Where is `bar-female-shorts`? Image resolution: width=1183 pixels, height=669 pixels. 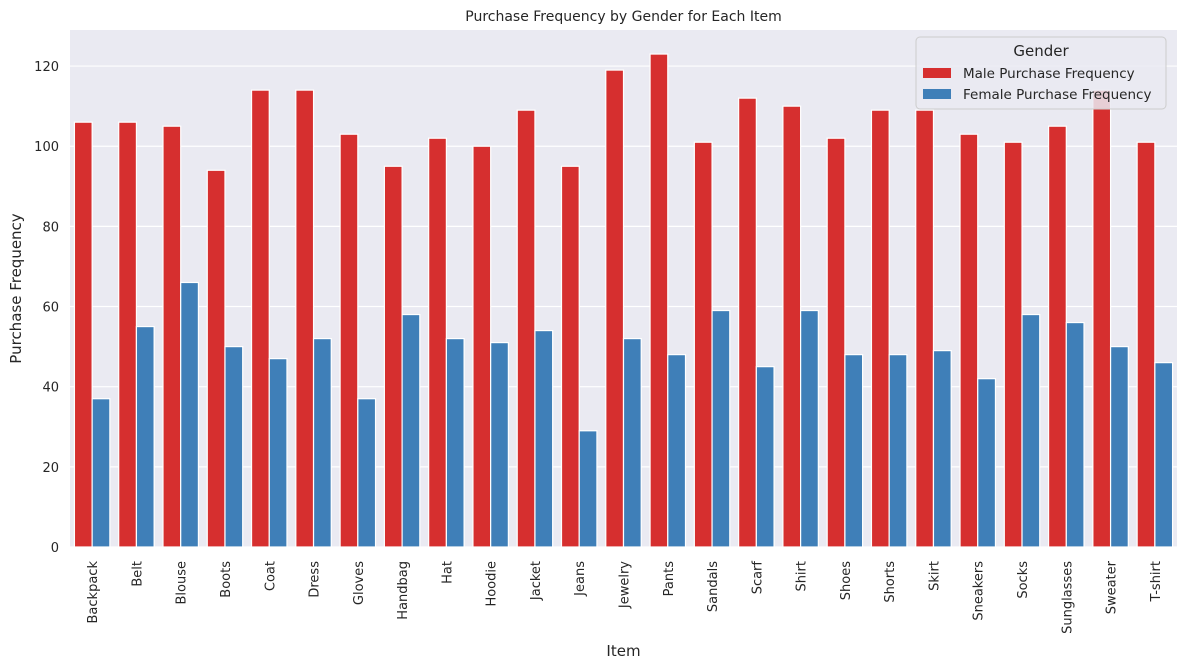
bar-female-shorts is located at coordinates (898, 451).